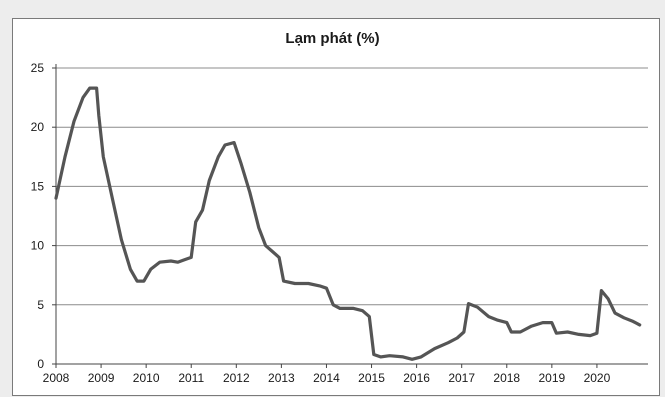 The height and width of the screenshot is (397, 665). Describe the element at coordinates (281, 378) in the screenshot. I see `x-tick-label: 2013` at that location.